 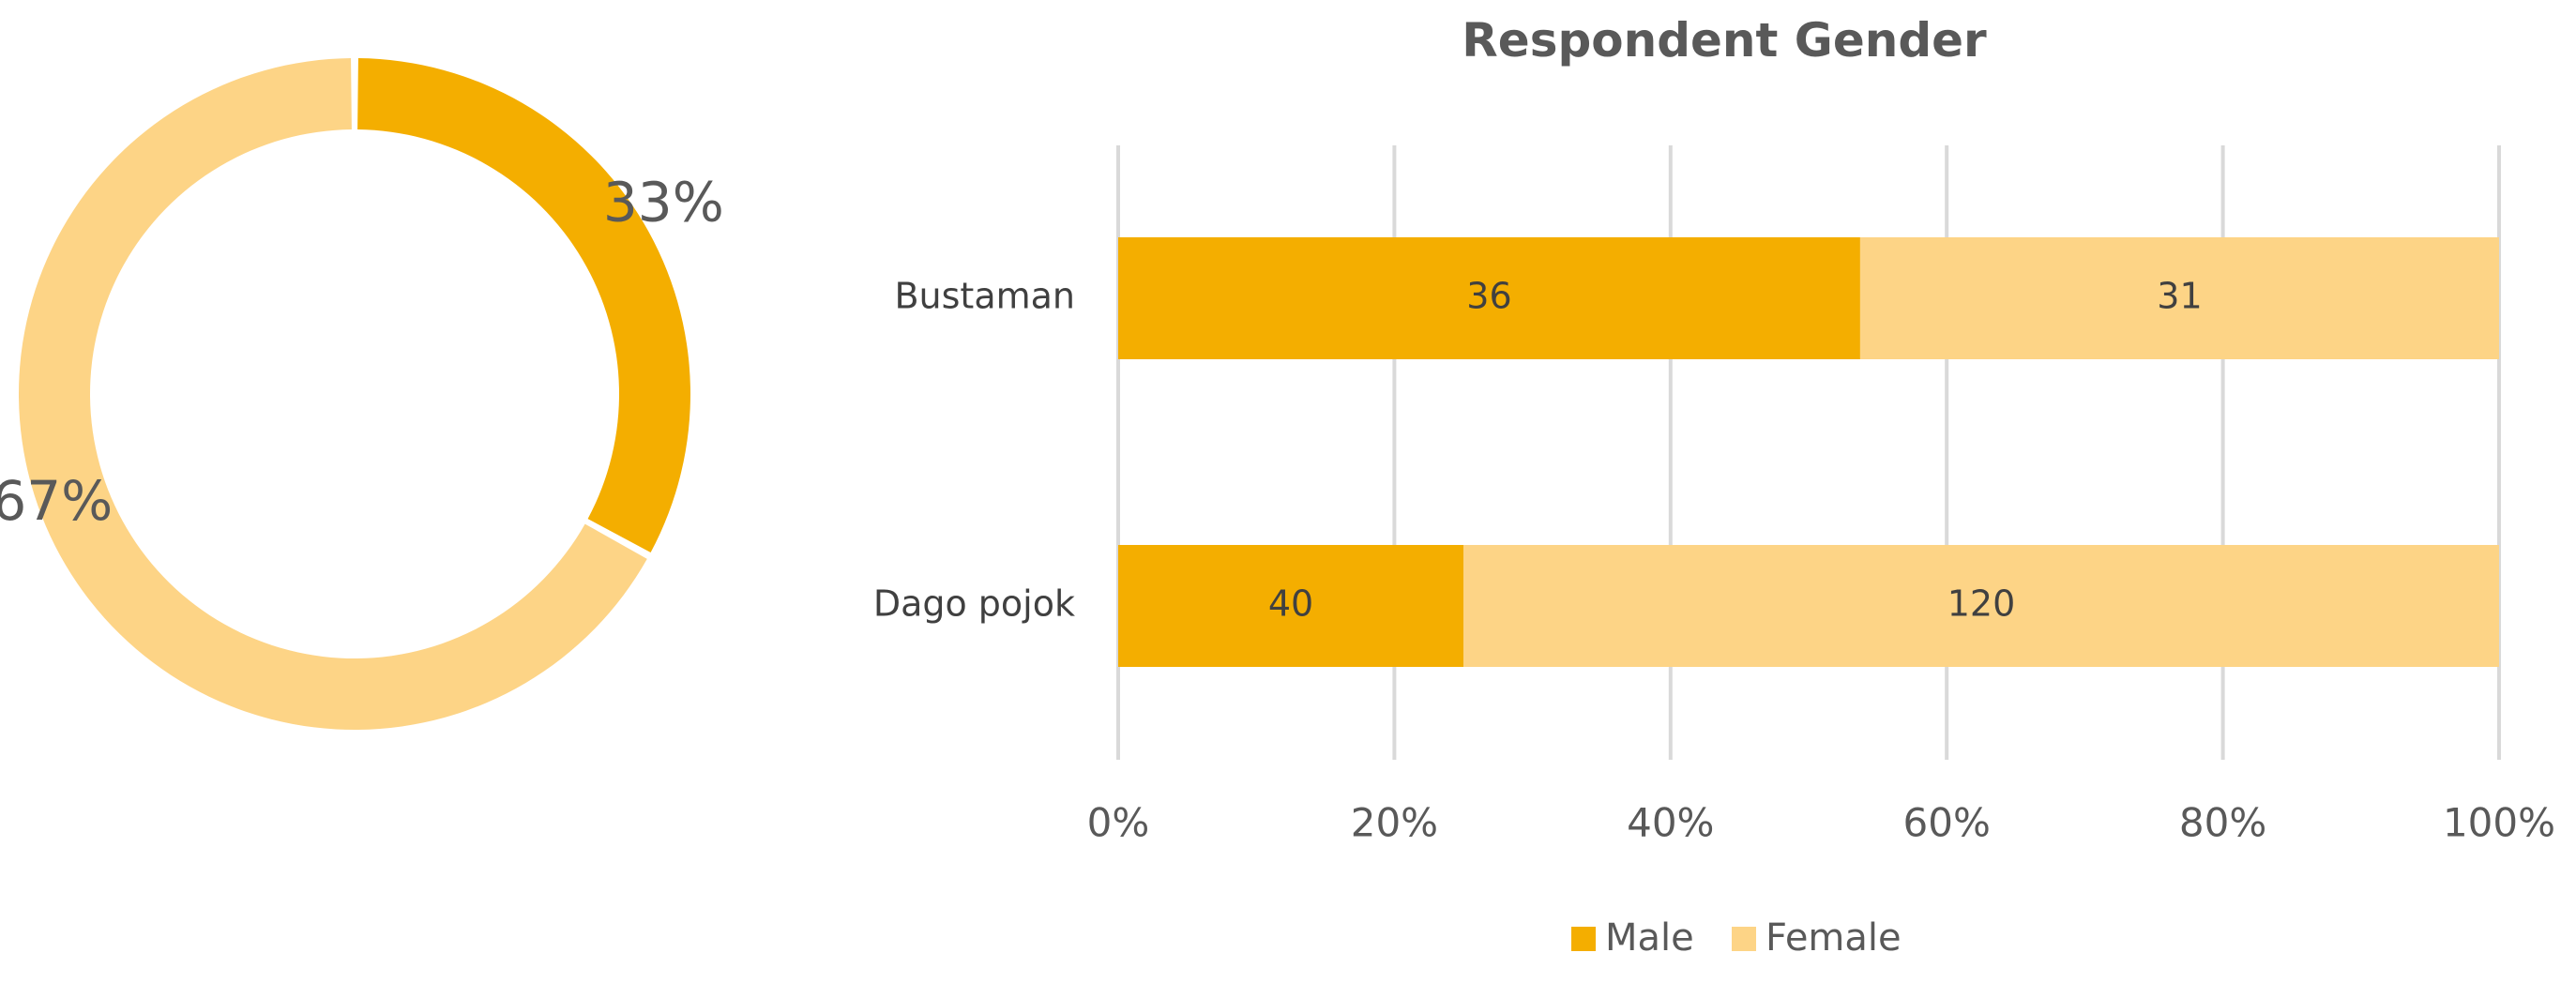 What do you see at coordinates (57, 501) in the screenshot?
I see `donut-label-female: 67%` at bounding box center [57, 501].